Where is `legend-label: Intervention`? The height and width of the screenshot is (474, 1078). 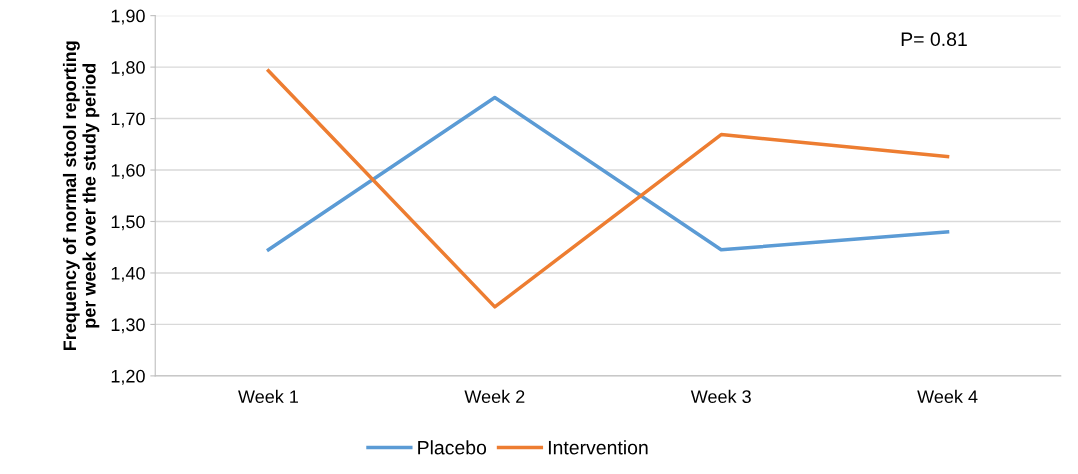
legend-label: Intervention is located at coordinates (598, 447).